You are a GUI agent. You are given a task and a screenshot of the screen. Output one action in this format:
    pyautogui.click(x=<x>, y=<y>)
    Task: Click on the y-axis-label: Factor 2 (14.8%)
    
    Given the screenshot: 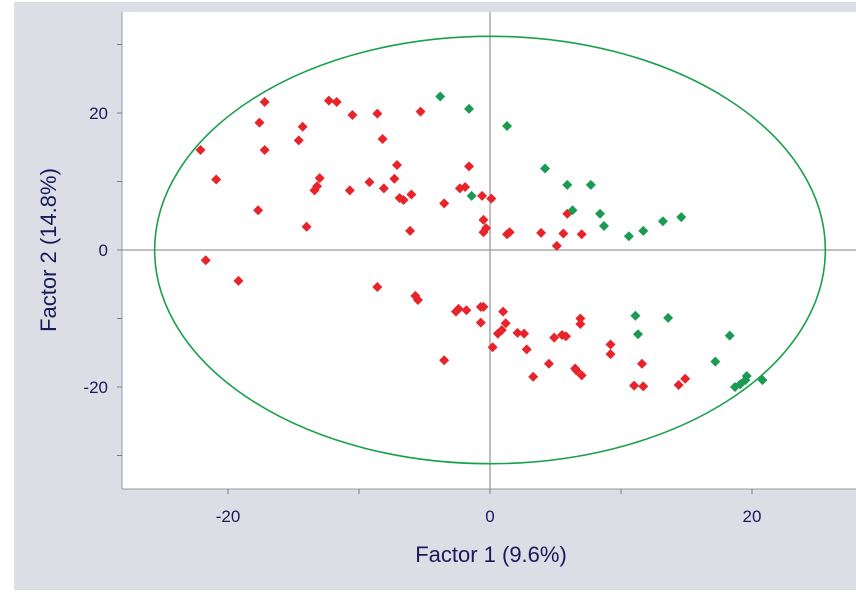 What is the action you would take?
    pyautogui.click(x=48, y=250)
    